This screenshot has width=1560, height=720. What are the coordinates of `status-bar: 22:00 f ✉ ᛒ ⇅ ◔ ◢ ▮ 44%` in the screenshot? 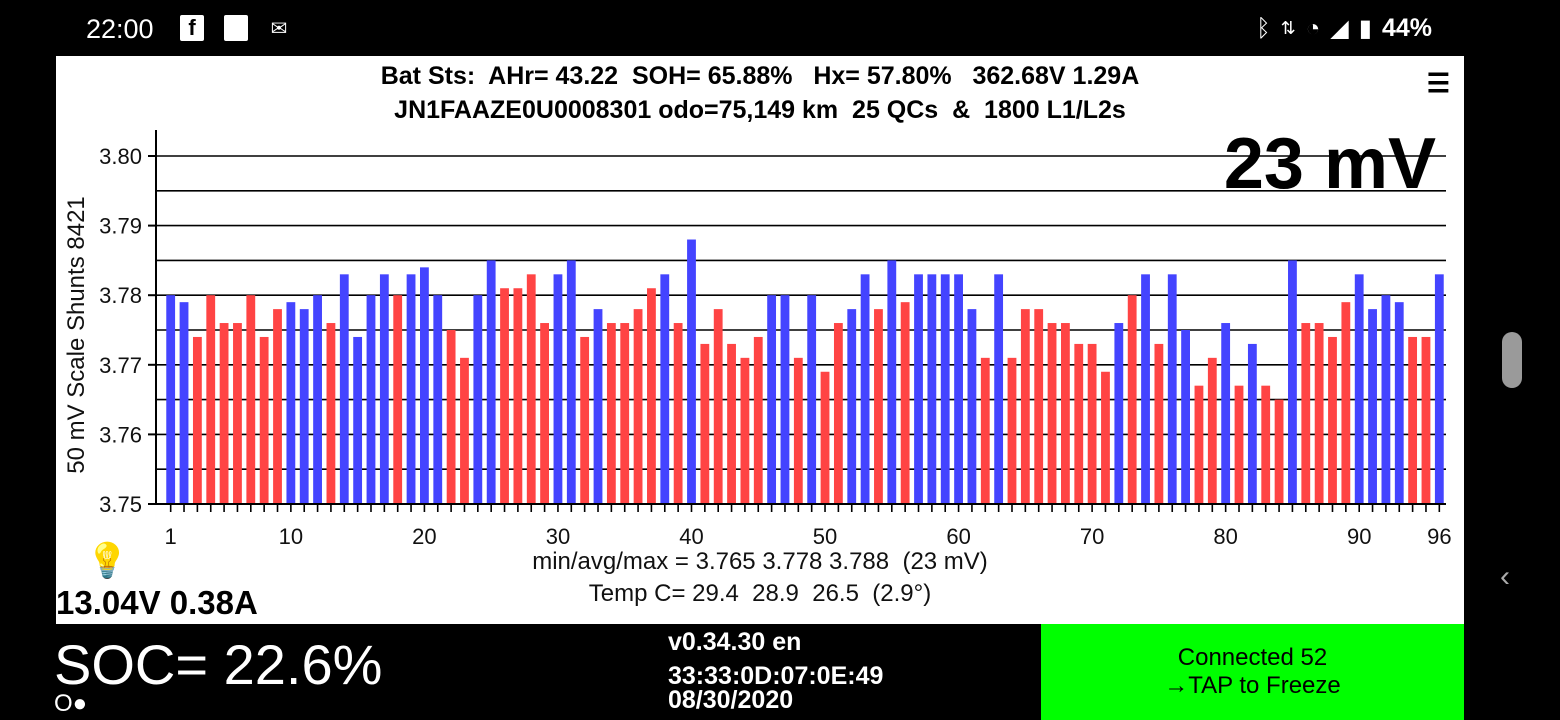 It's located at (780, 28).